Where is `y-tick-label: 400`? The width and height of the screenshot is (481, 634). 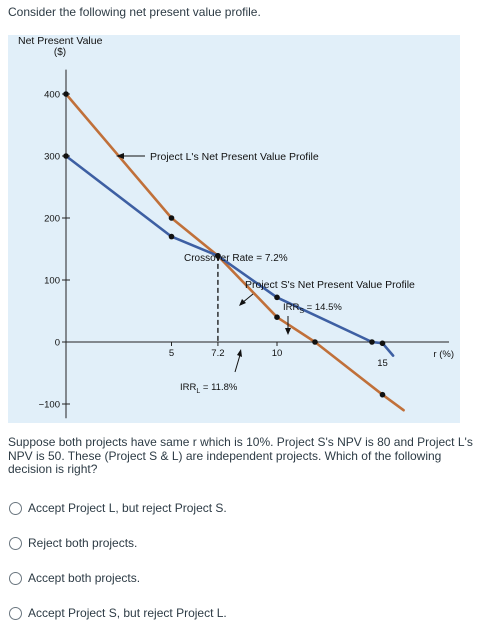
y-tick-label: 400 is located at coordinates (52, 95).